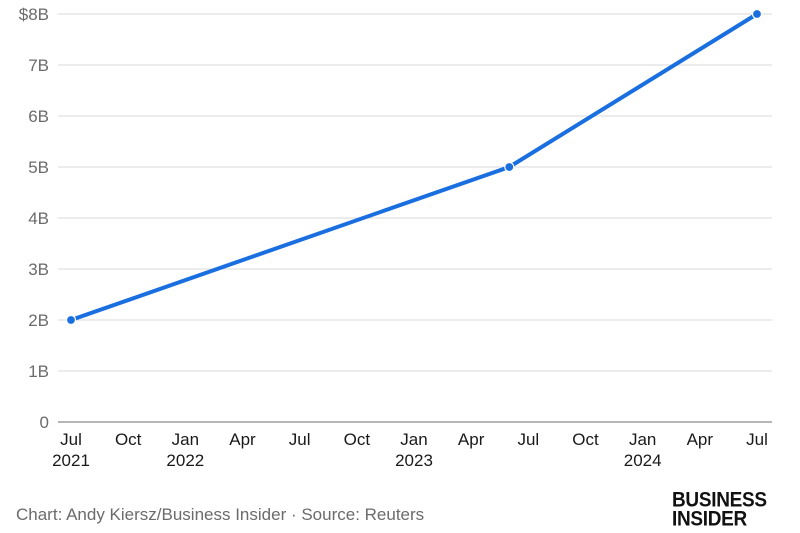 This screenshot has width=800, height=533. What do you see at coordinates (38, 116) in the screenshot?
I see `y-tick-label: 6B` at bounding box center [38, 116].